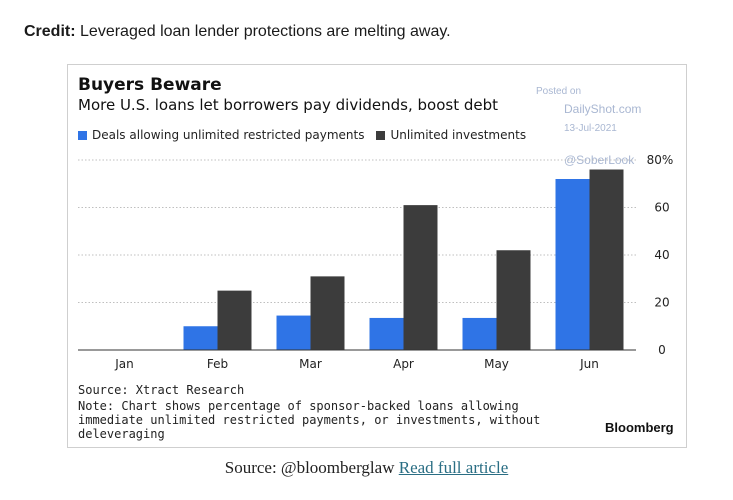 Image resolution: width=733 pixels, height=500 pixels. Describe the element at coordinates (559, 91) in the screenshot. I see `watermark-posted: Posted on` at that location.